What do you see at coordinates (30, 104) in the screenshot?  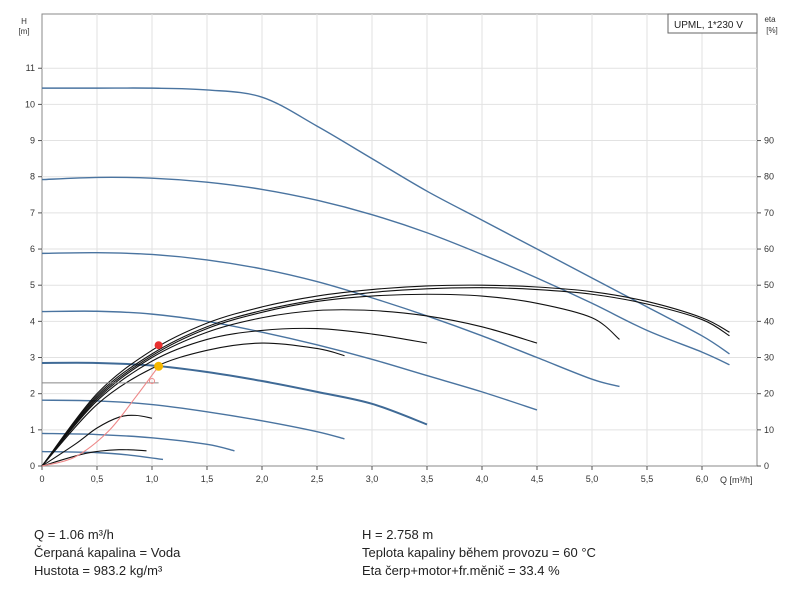 I see `y-tick-label: 10` at bounding box center [30, 104].